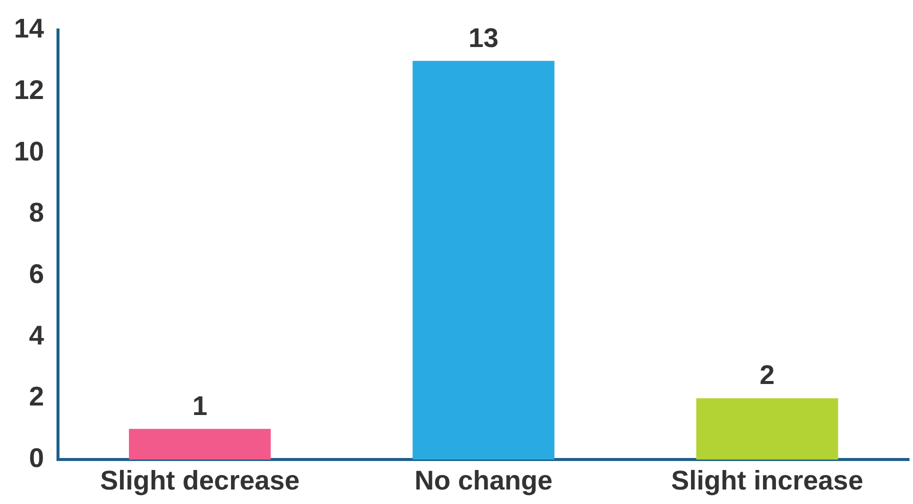  I want to click on y-tick-label: 8, so click(36, 213).